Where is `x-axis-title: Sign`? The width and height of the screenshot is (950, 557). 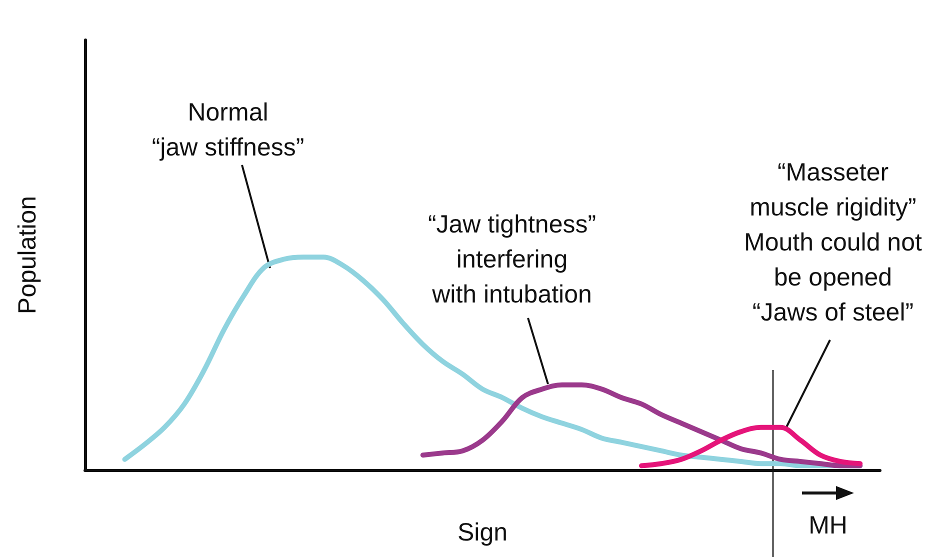
x-axis-title: Sign is located at coordinates (482, 532).